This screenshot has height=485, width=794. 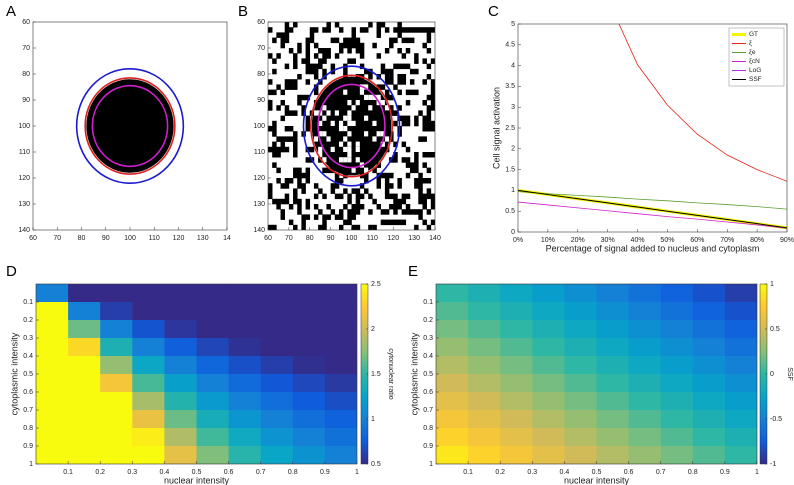 What do you see at coordinates (756, 57) in the screenshot?
I see `legend-box` at bounding box center [756, 57].